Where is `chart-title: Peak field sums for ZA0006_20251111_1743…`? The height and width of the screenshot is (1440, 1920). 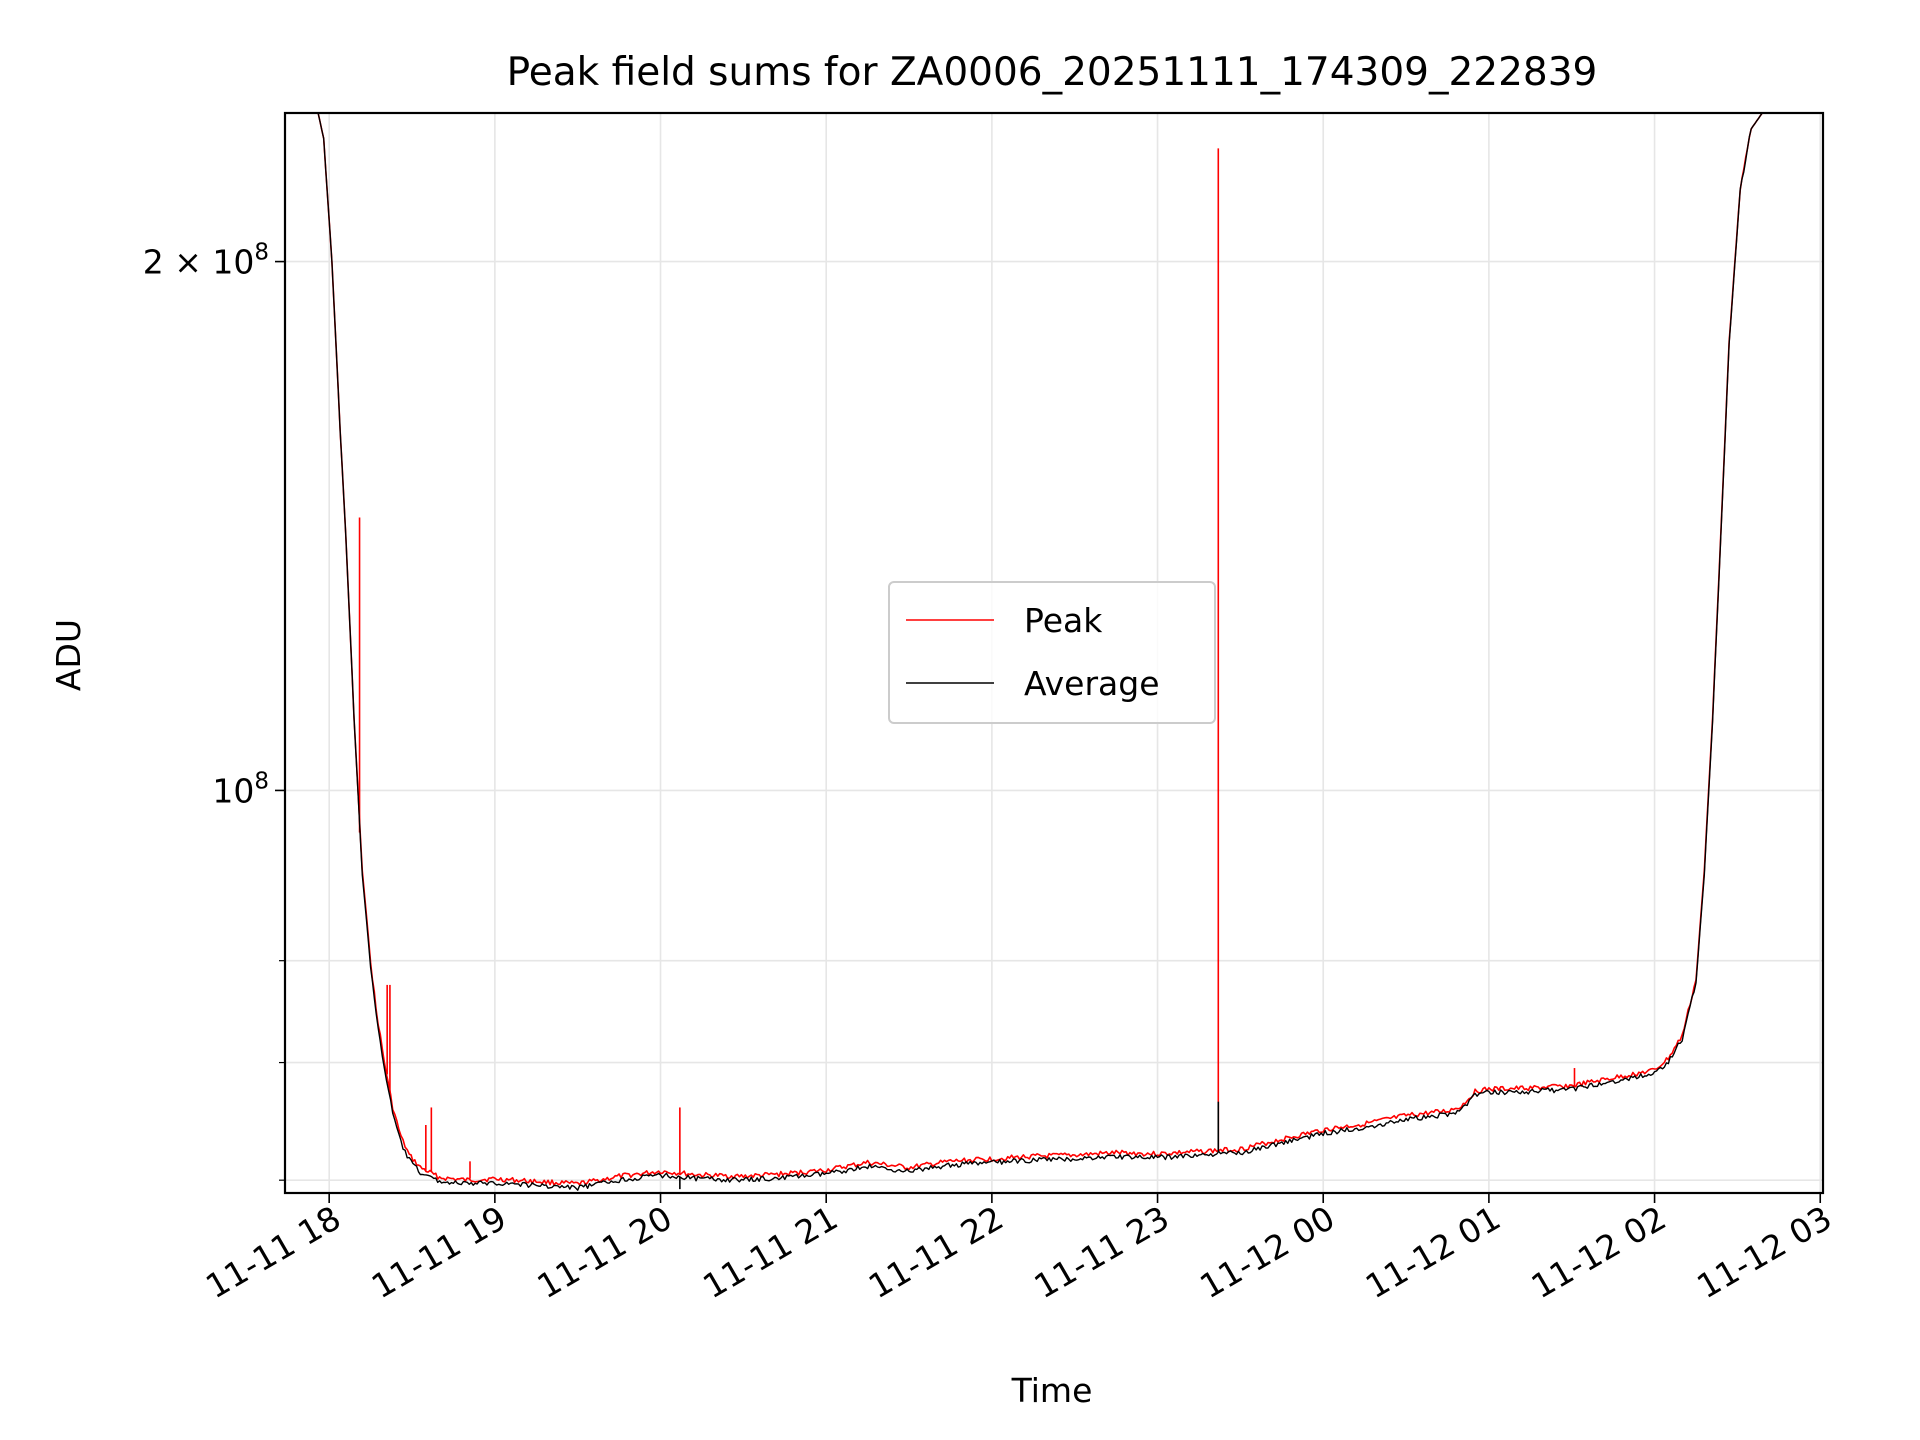
chart-title: Peak field sums for ZA0006_20251111_1743… is located at coordinates (1052, 72).